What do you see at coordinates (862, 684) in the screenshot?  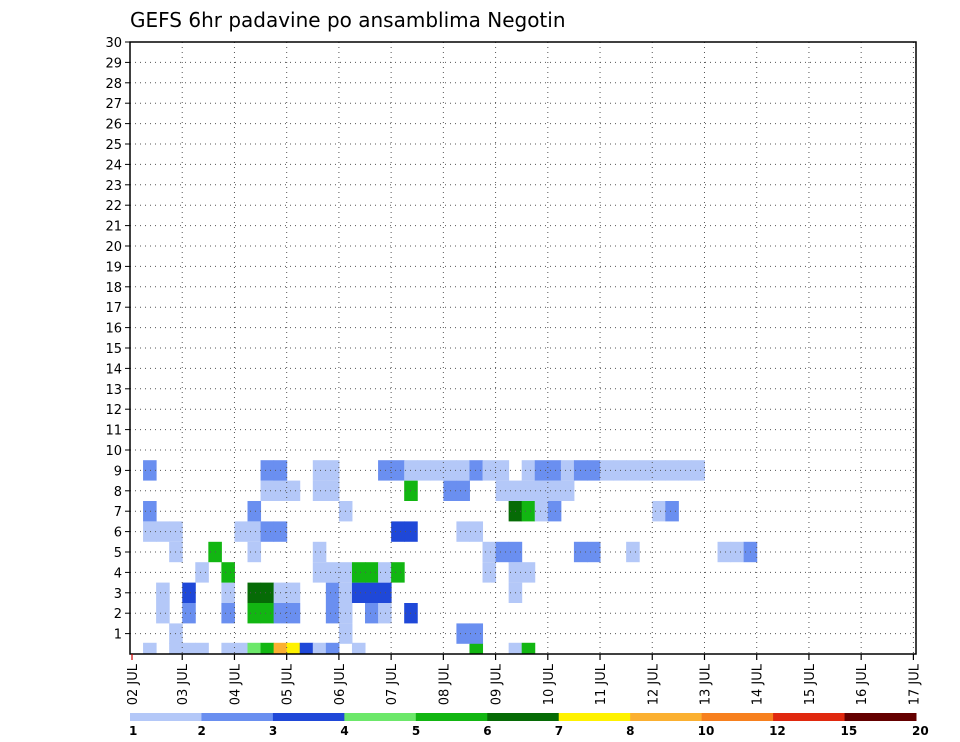 I see `x-tick-label: 16 JUL` at bounding box center [862, 684].